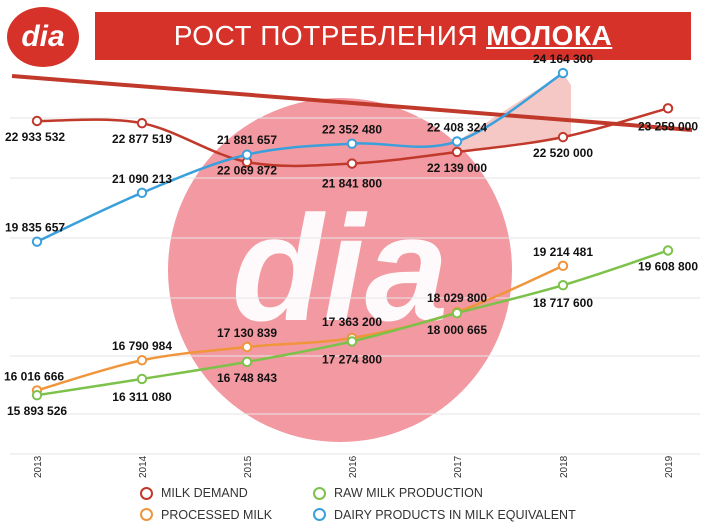 The image size is (710, 530). I want to click on legend-item-dairy-products-in-milk-equivalent: DAIRY PRODUCTS IN MILK EQUIVALENT, so click(463, 515).